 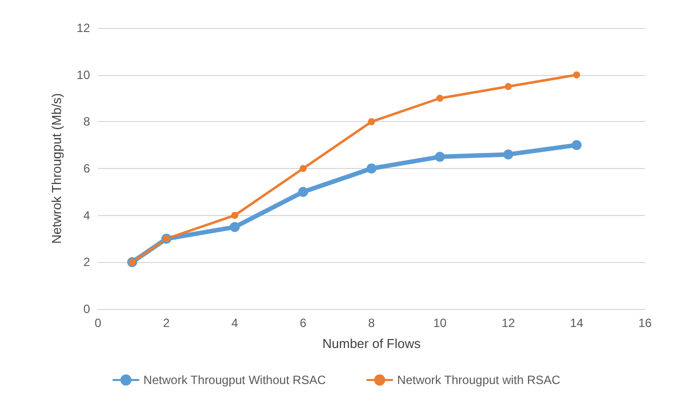 I want to click on y-tick-label: 10, so click(x=83, y=75).